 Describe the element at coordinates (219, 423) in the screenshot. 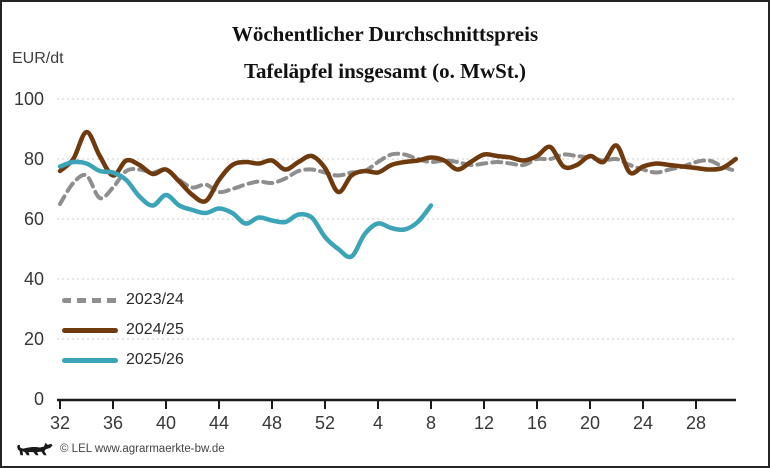

I see `x-tick-label-44: 44` at that location.